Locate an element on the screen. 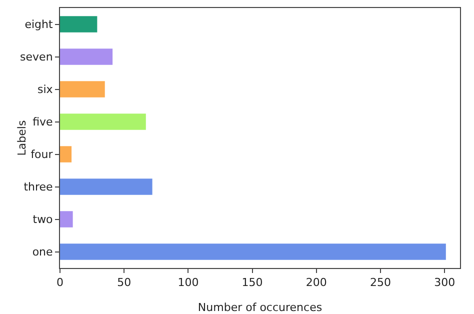 This screenshot has width=474, height=314. x-tick-label: 250 is located at coordinates (381, 283).